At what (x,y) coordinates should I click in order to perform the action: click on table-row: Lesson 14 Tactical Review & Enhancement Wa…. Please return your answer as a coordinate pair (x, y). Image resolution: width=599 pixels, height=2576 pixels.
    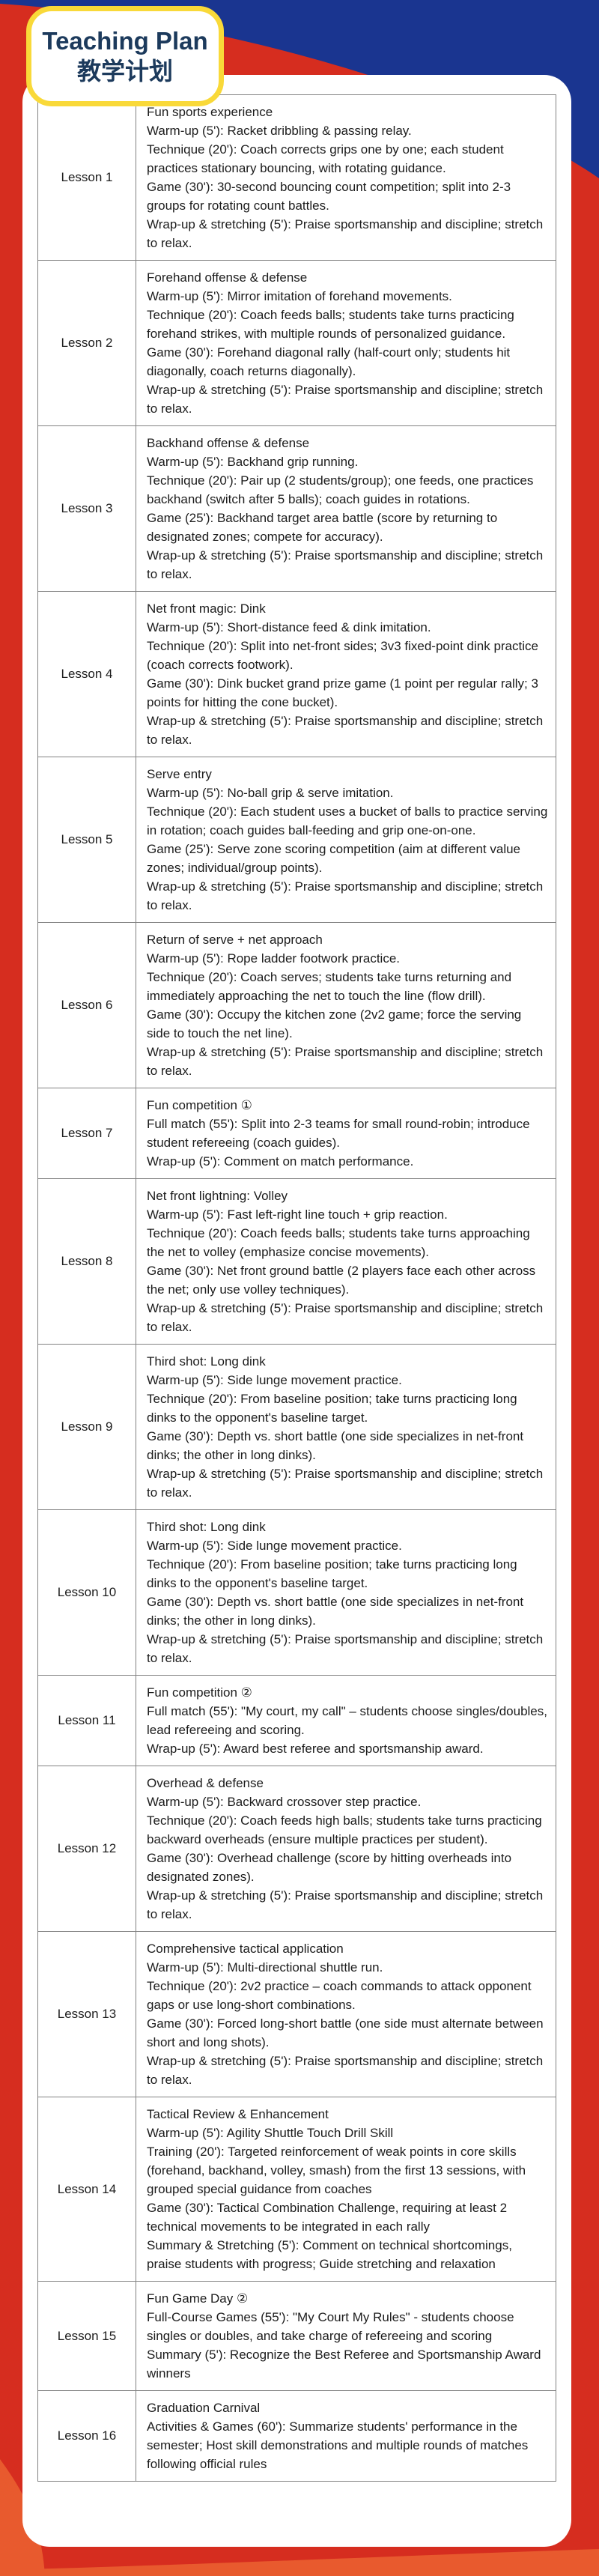
    Looking at the image, I should click on (296, 2189).